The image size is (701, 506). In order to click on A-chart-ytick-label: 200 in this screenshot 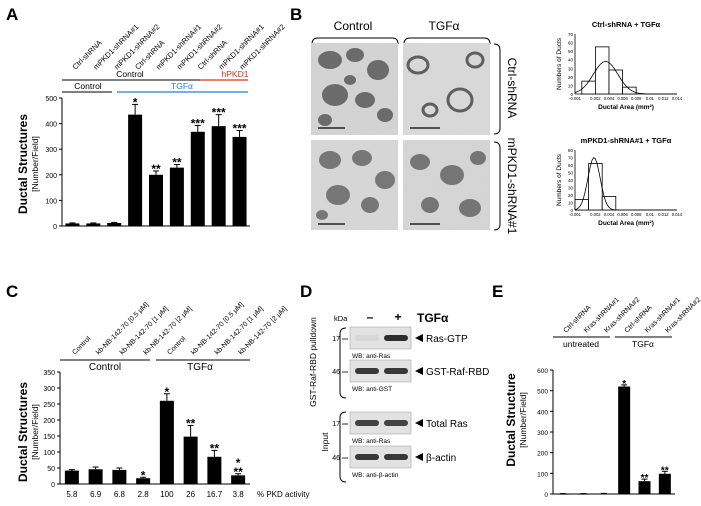, I will do `click(51, 176)`.